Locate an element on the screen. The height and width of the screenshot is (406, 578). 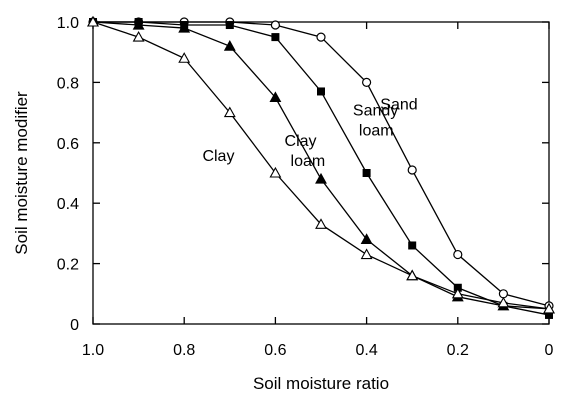
series-label: Clay is located at coordinates (218, 156).